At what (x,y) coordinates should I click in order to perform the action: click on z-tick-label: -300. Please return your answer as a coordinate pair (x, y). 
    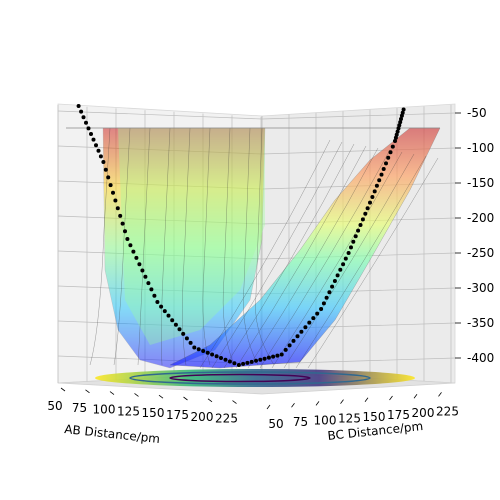
    Looking at the image, I should click on (480, 288).